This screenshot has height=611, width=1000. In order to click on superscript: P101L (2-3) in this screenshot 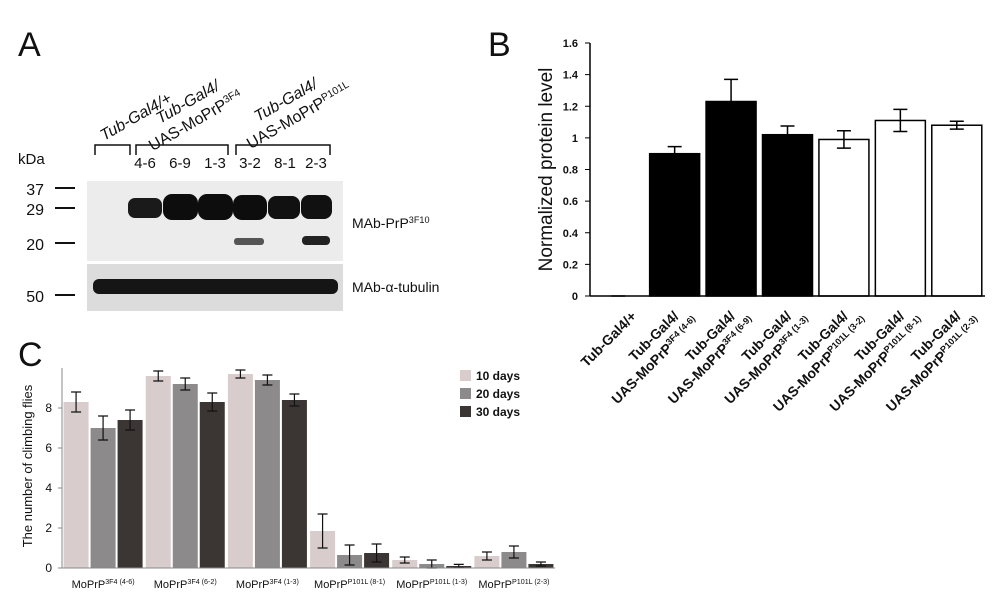, I will do `click(530, 582)`.